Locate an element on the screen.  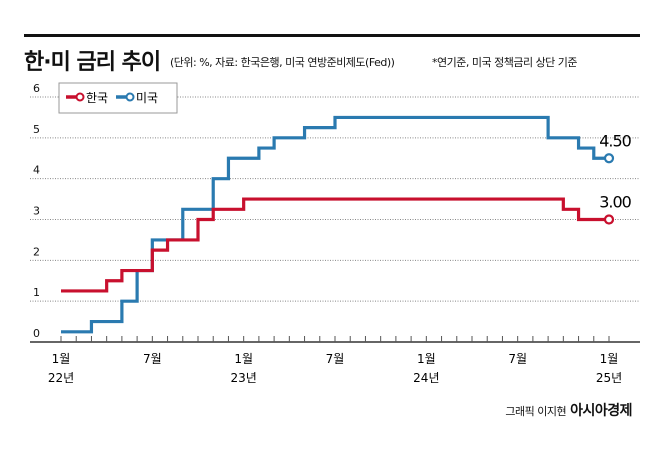
y-tick-label: 2 is located at coordinates (36, 251).